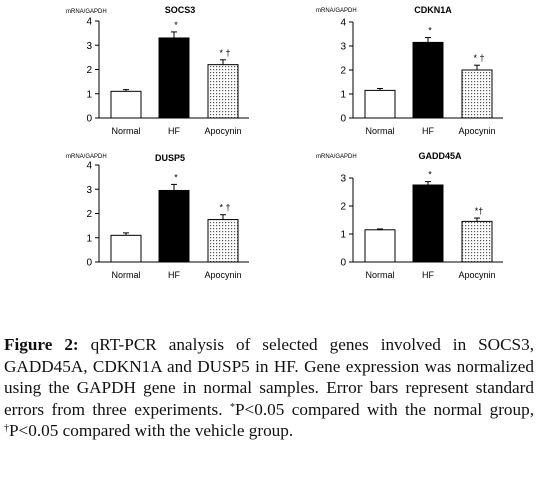  What do you see at coordinates (6, 428) in the screenshot?
I see `caption-sup-2: †` at bounding box center [6, 428].